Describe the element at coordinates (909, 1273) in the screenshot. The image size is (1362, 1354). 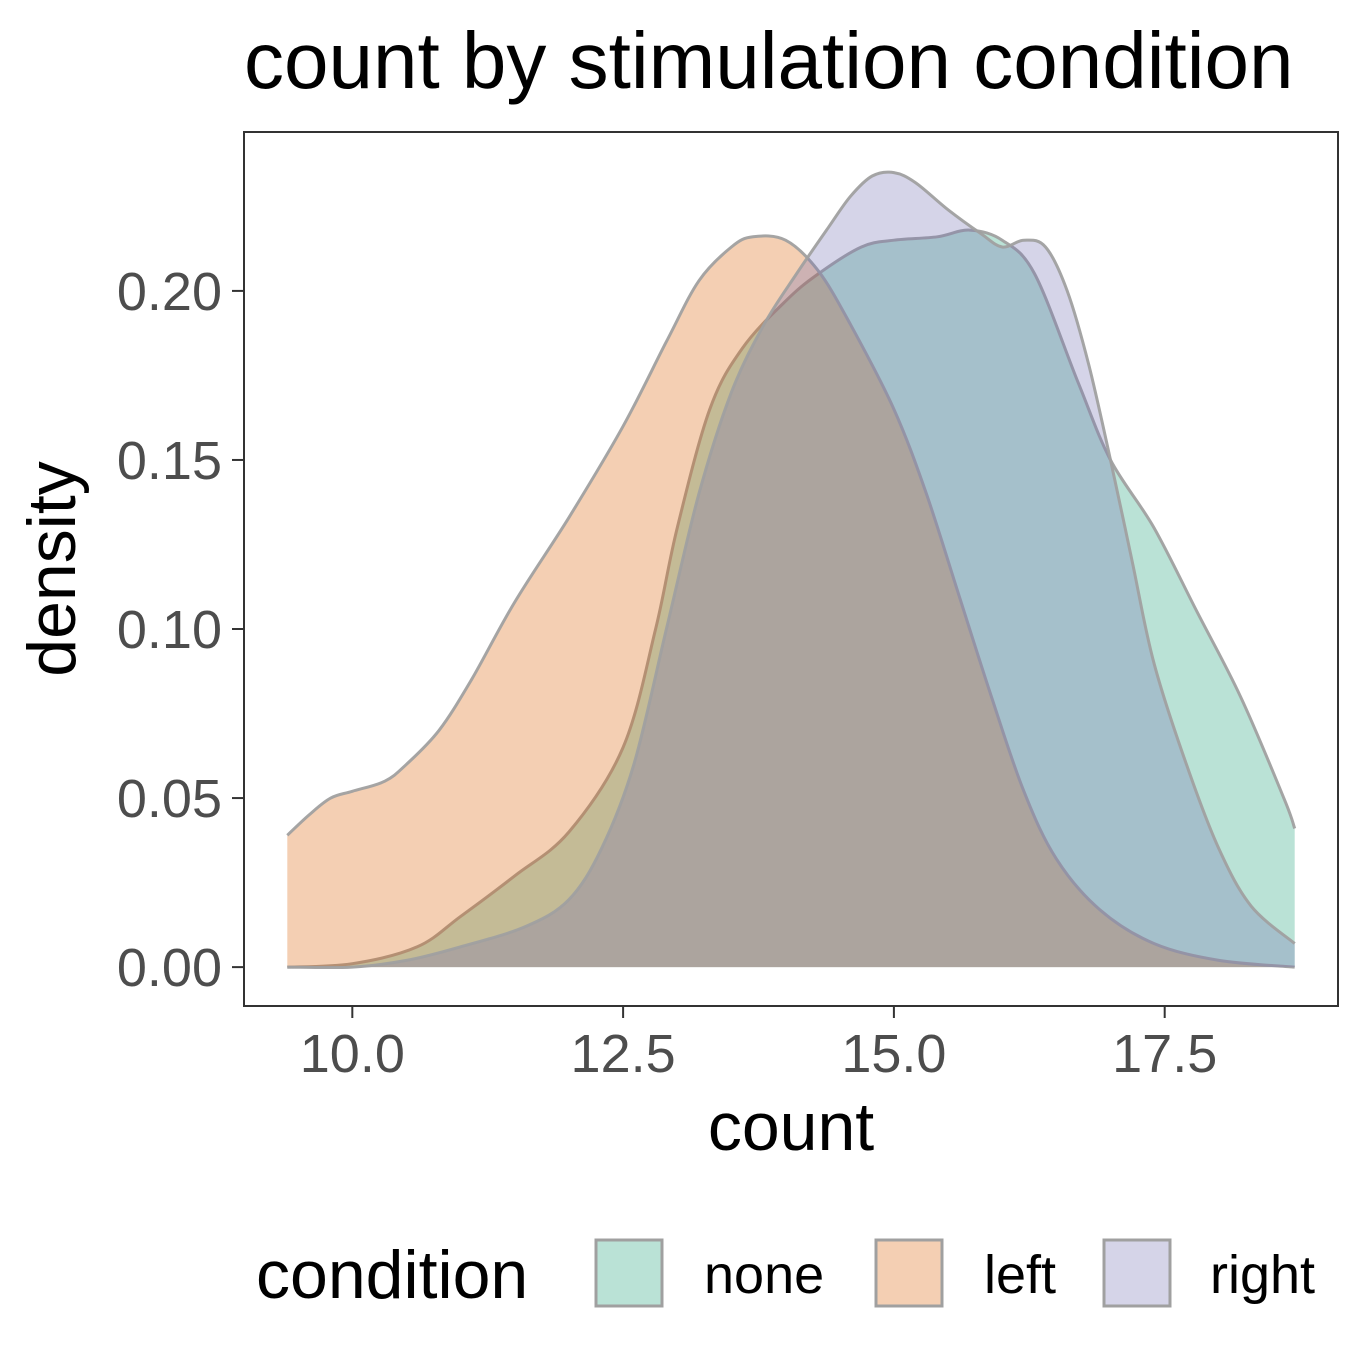
I see `legend-key-left` at that location.